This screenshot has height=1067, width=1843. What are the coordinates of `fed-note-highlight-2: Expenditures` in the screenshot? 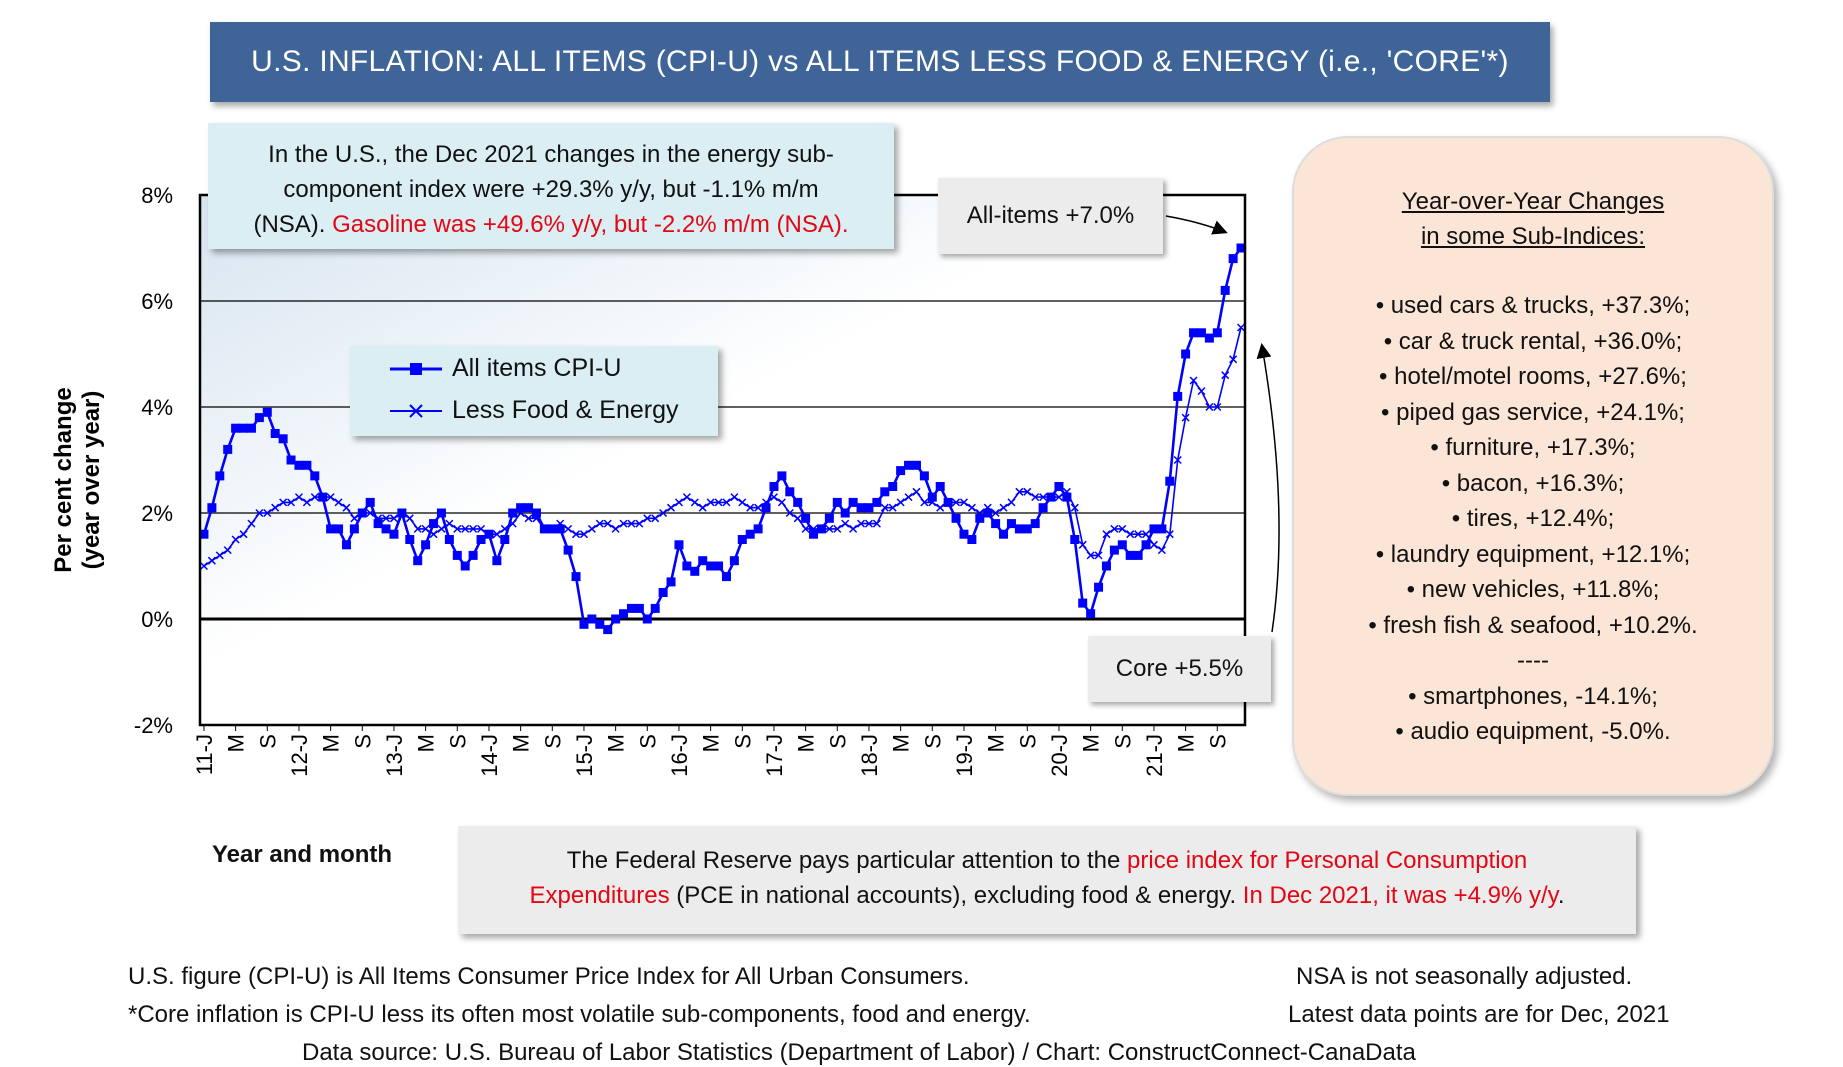 It's located at (599, 895).